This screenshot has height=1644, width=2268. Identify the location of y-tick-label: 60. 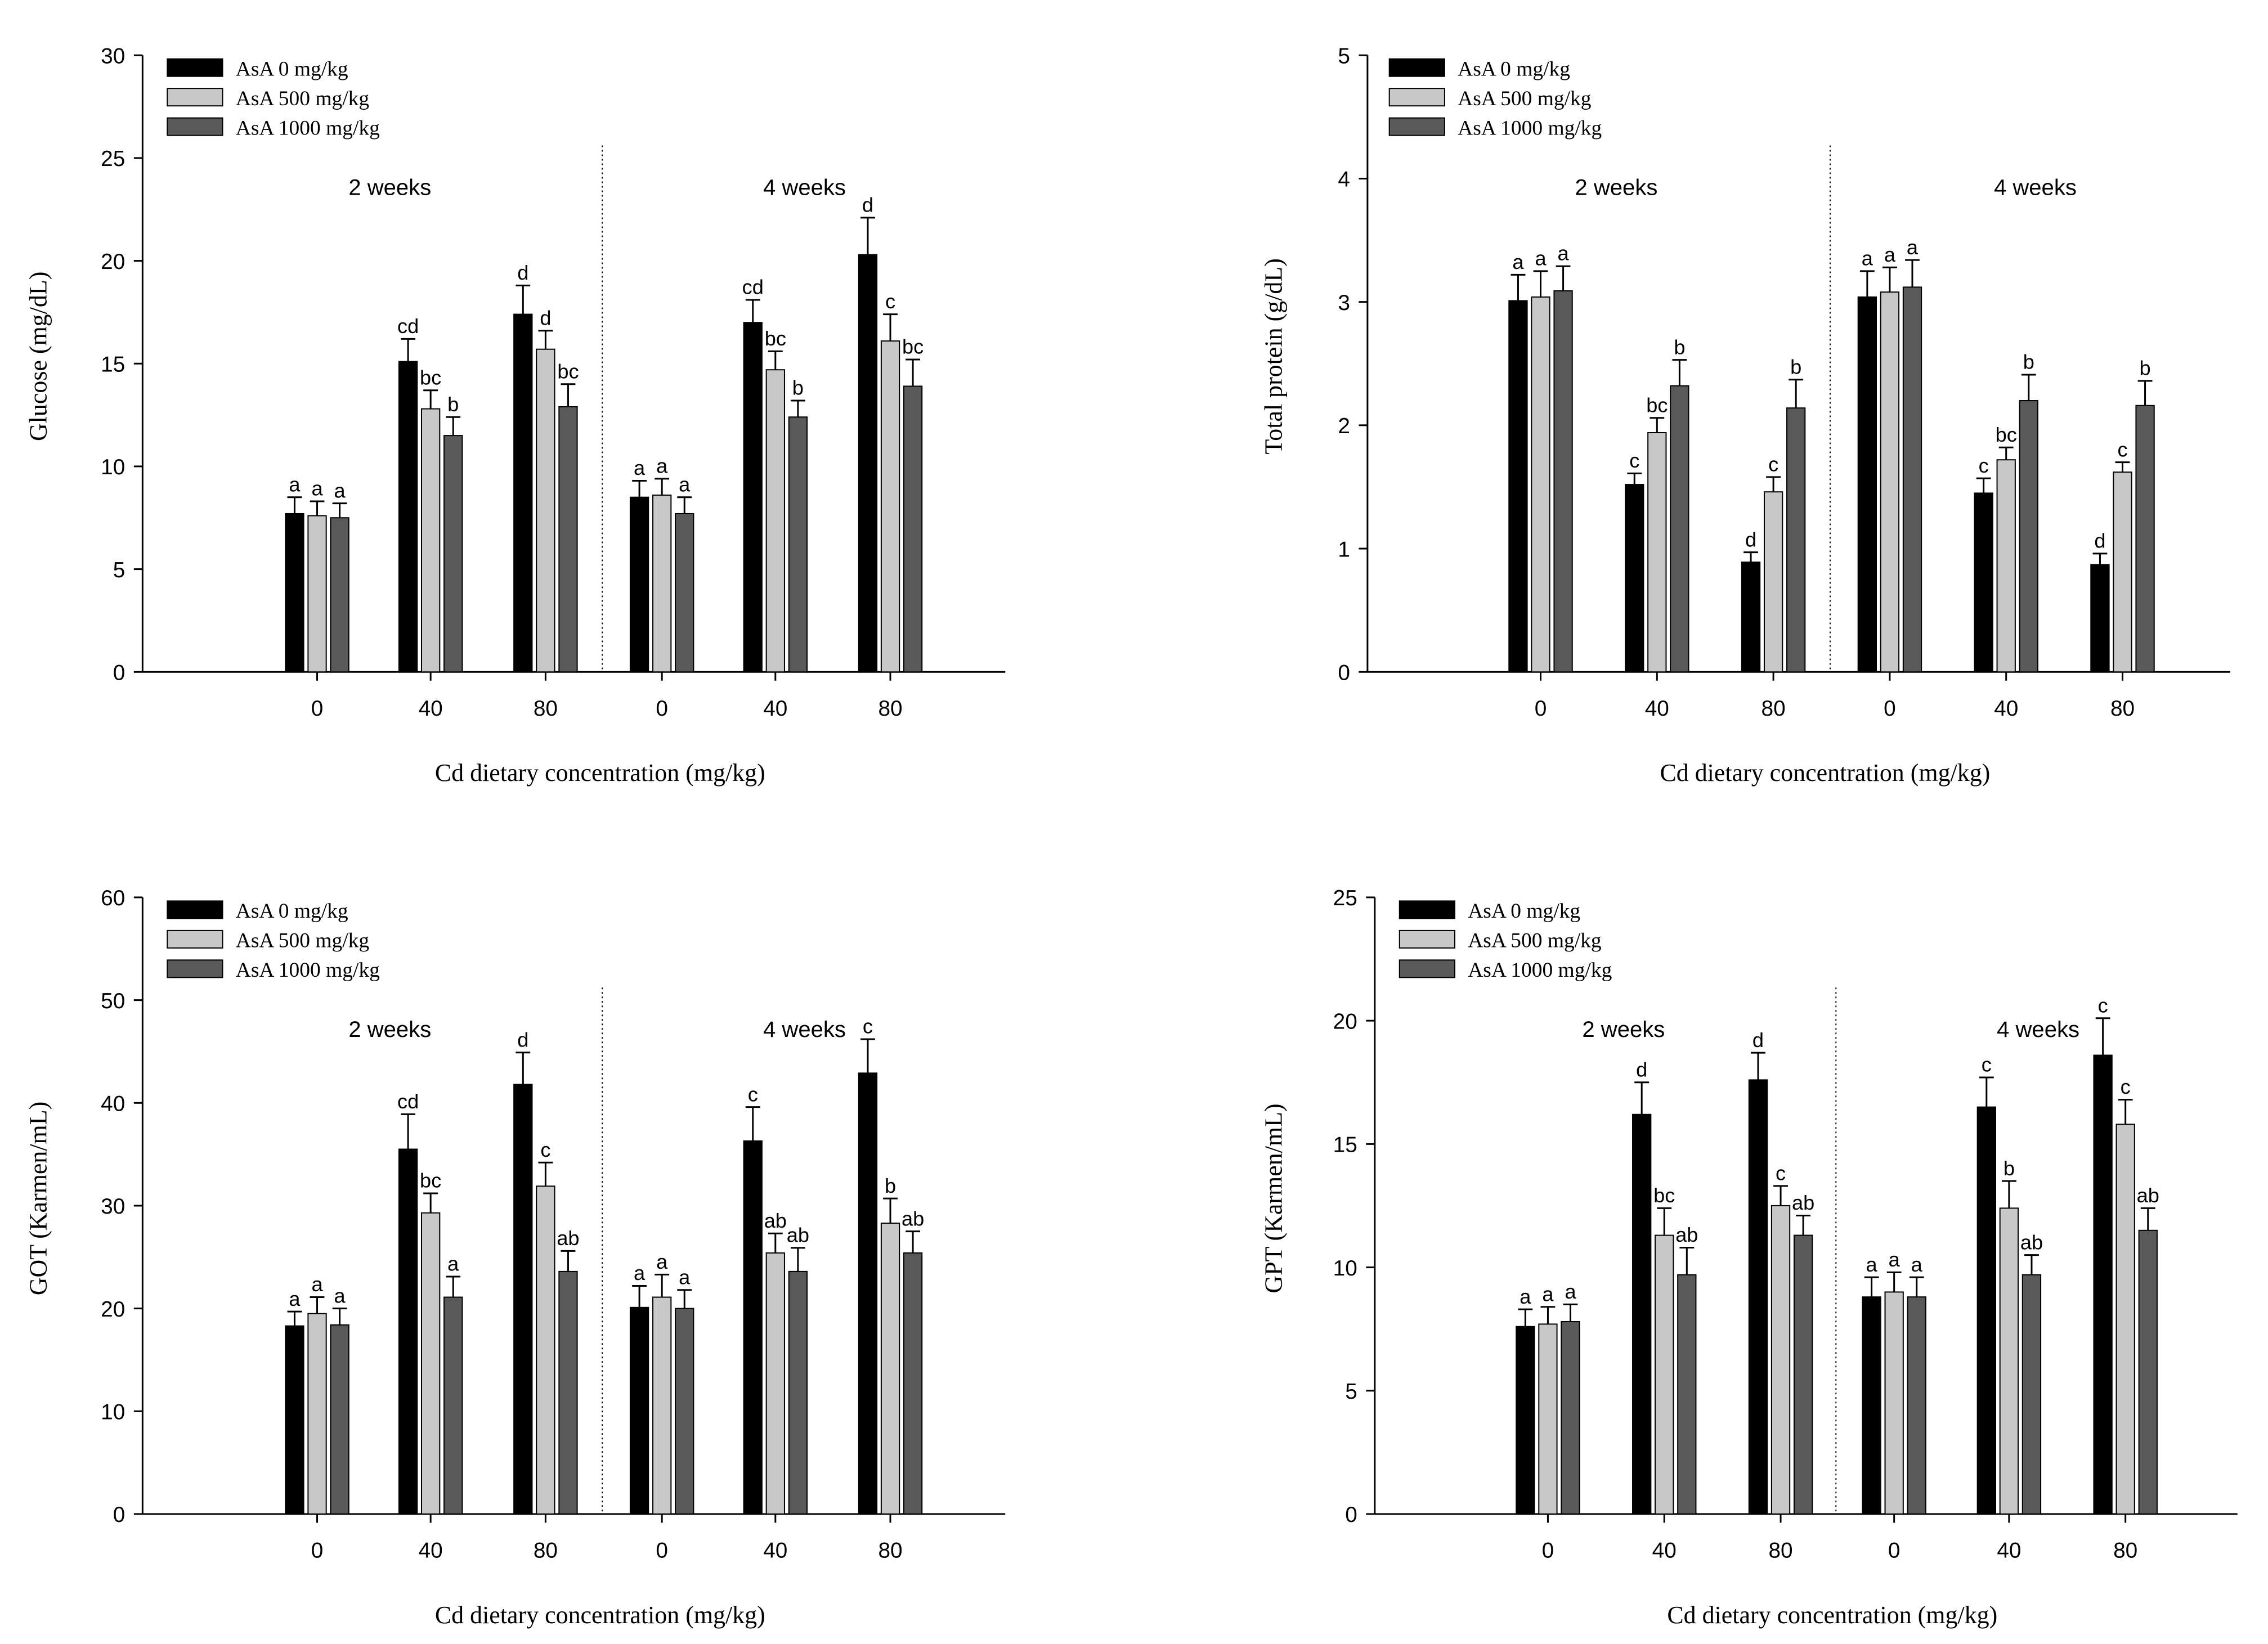
(113, 898).